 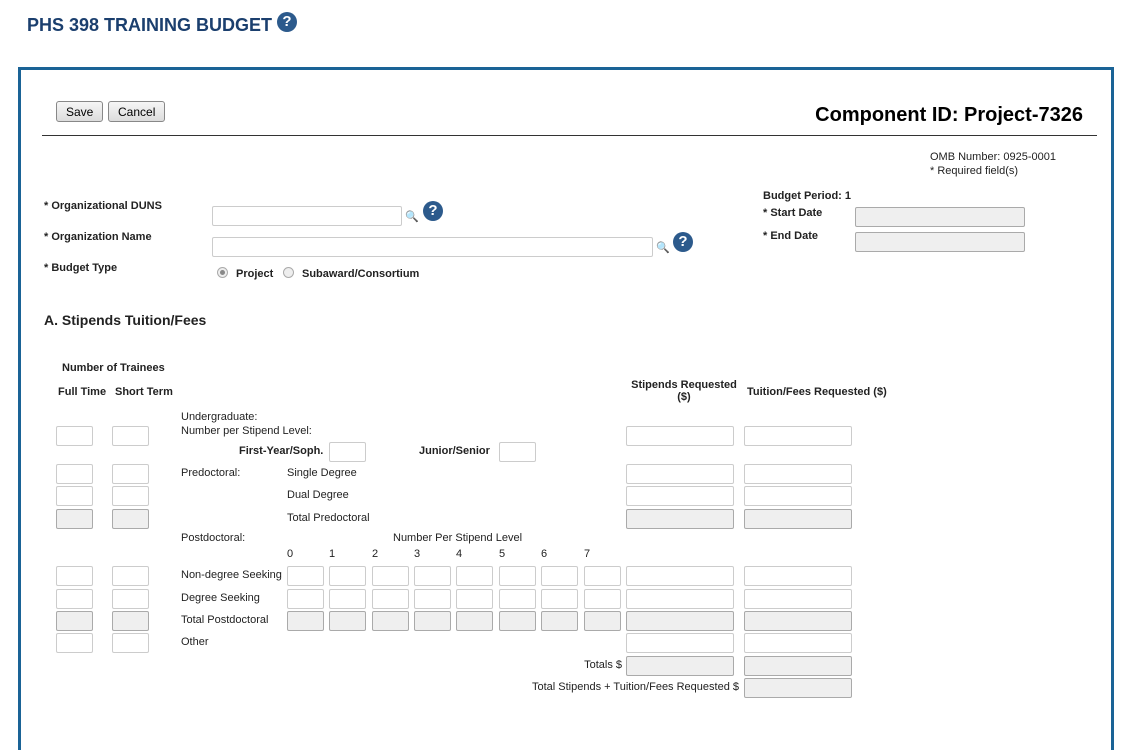 What do you see at coordinates (390, 599) in the screenshot?
I see `degree-level-2-input` at bounding box center [390, 599].